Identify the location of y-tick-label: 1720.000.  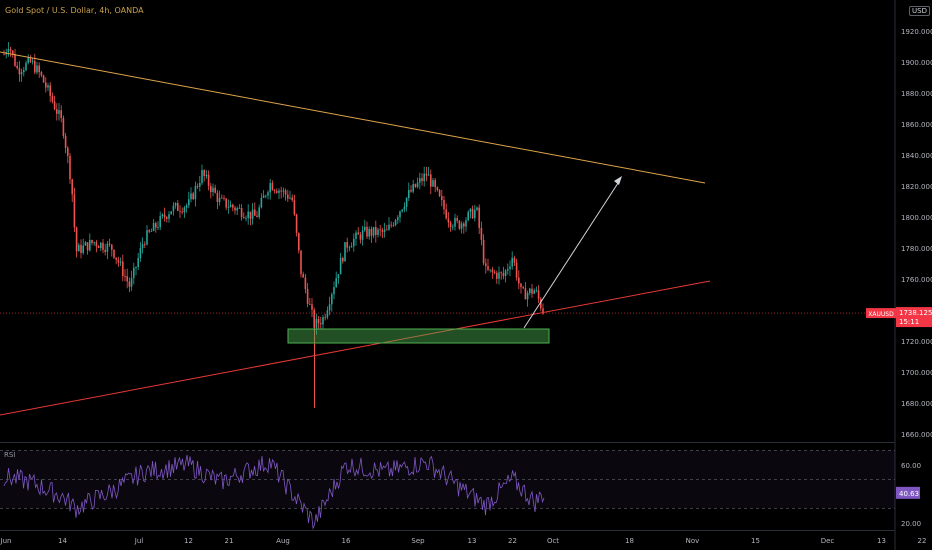
(916, 342).